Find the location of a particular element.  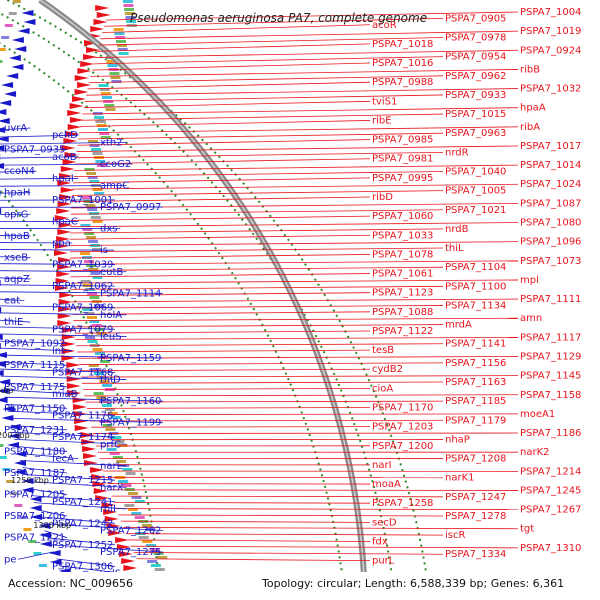

feature-label: ppa is located at coordinates (61, 243).